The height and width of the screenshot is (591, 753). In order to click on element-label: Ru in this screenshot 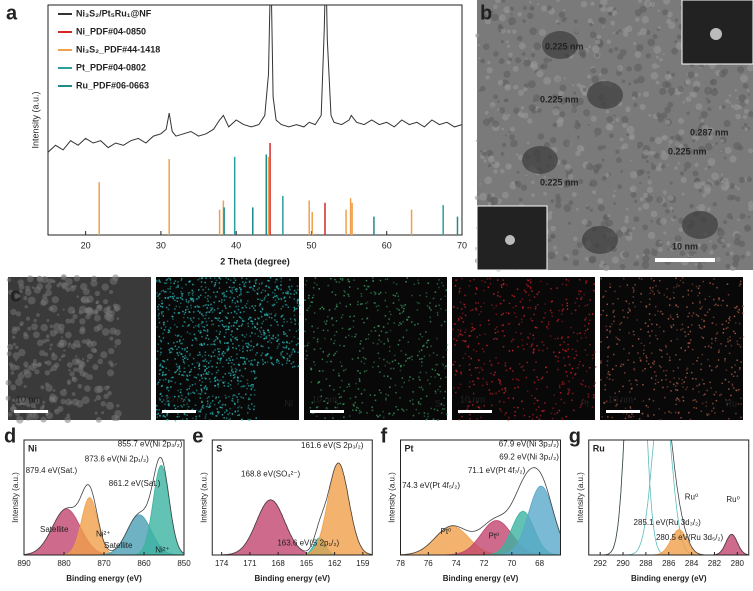, I will do `click(731, 403)`.